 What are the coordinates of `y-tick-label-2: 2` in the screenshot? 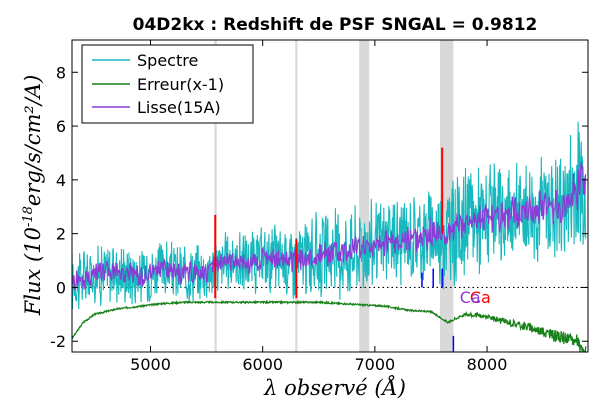 It's located at (61, 234).